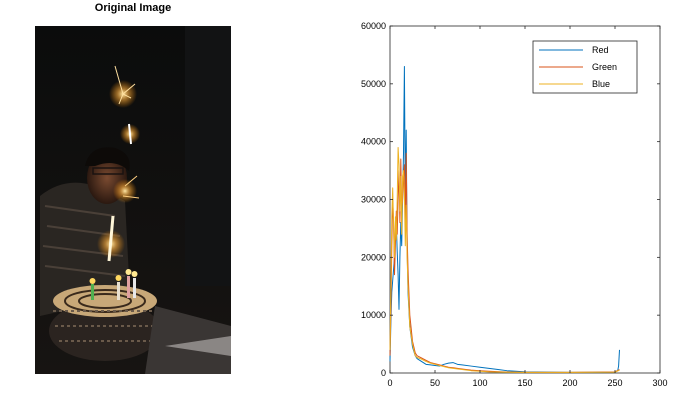 The height and width of the screenshot is (405, 691). What do you see at coordinates (113, 284) in the screenshot?
I see `candles` at bounding box center [113, 284].